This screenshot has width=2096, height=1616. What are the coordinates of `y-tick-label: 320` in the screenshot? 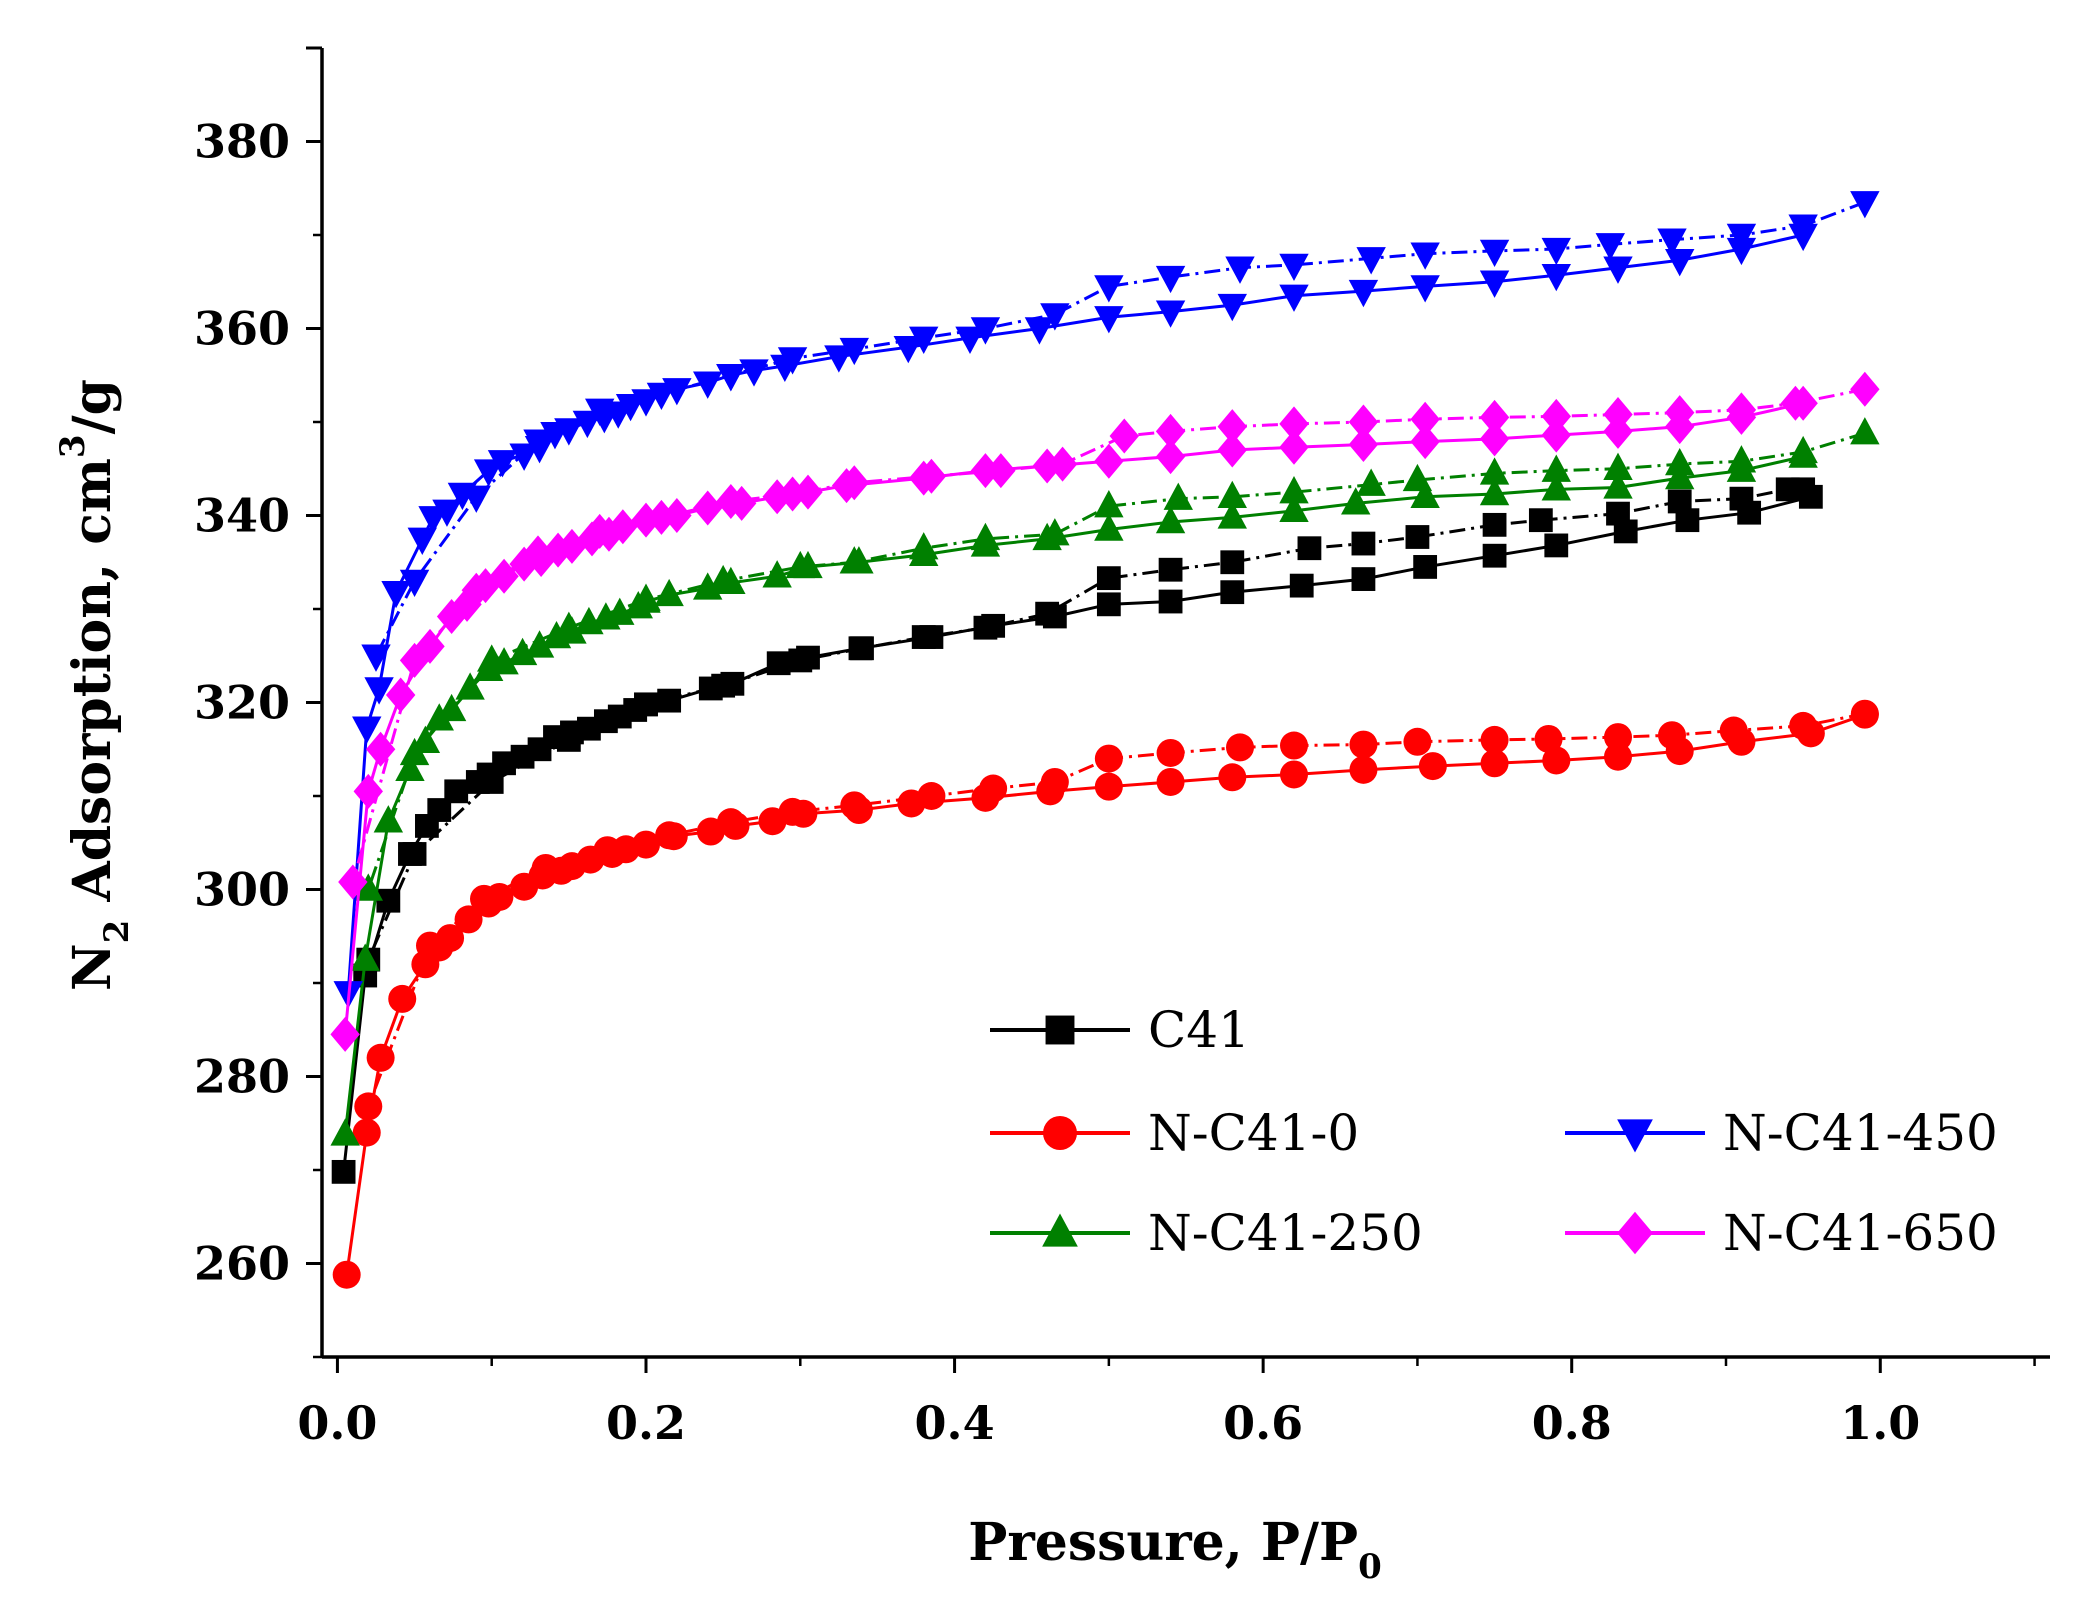 It's located at (242, 703).